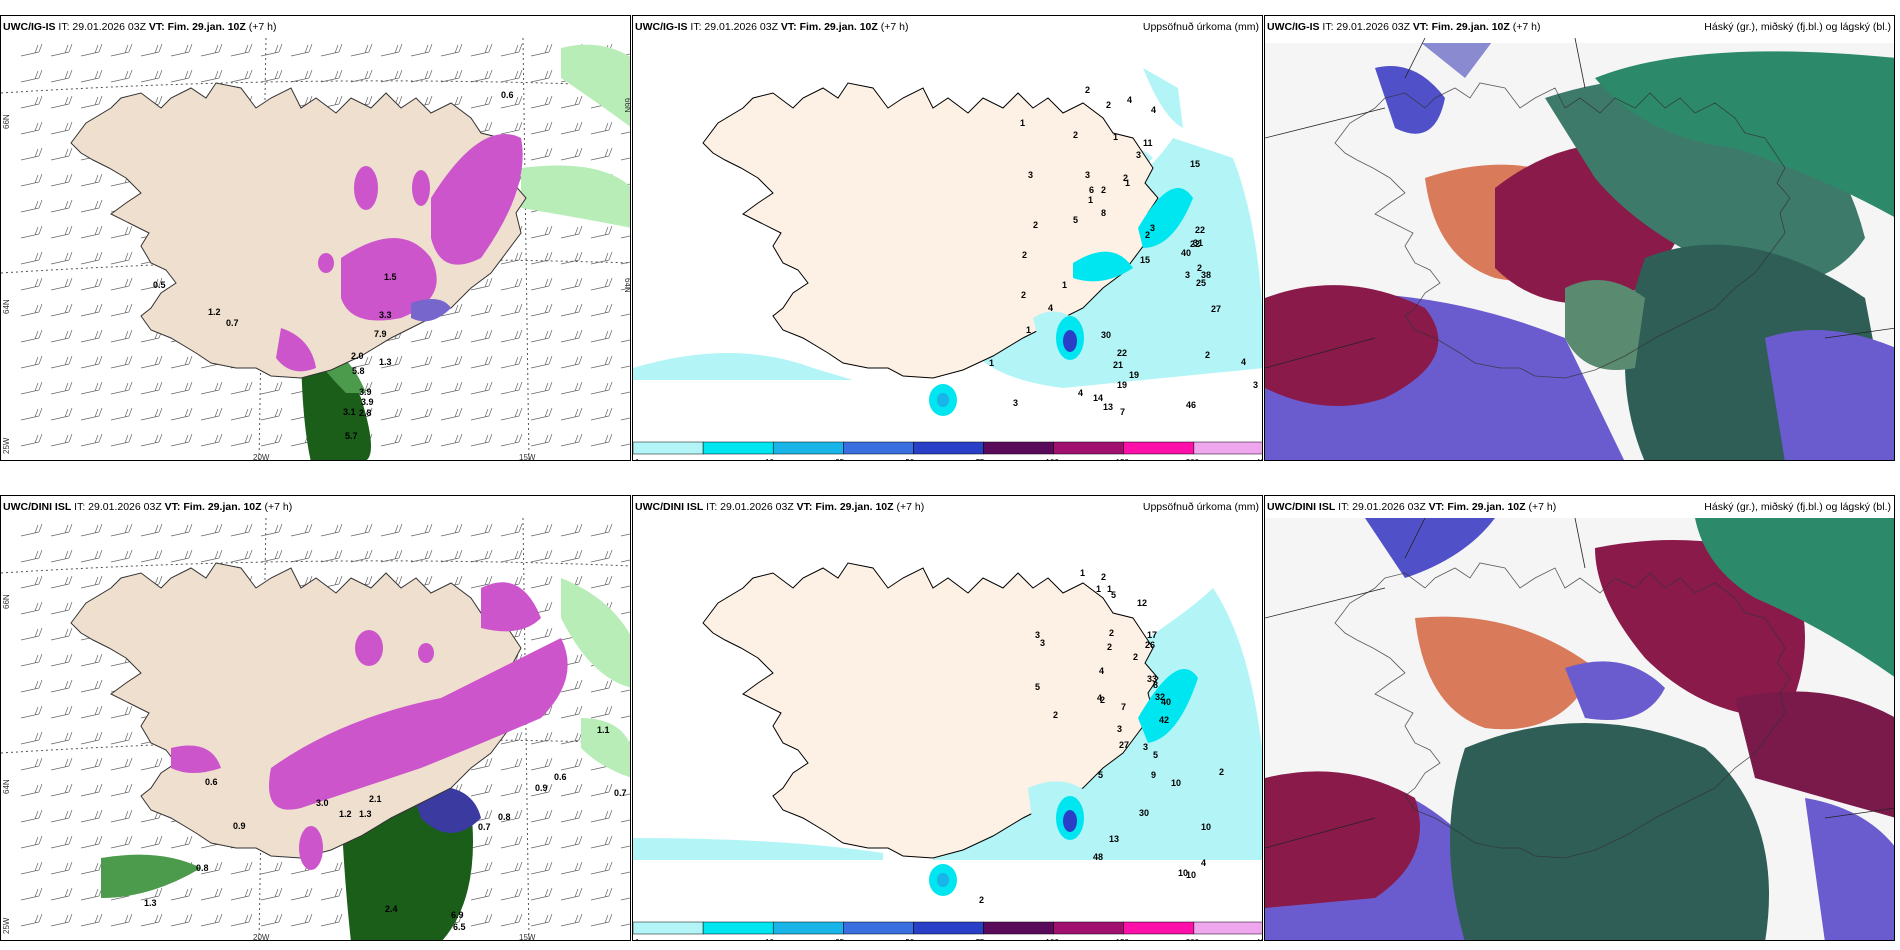 Image resolution: width=1900 pixels, height=950 pixels. I want to click on value-label: 0.6, so click(560, 777).